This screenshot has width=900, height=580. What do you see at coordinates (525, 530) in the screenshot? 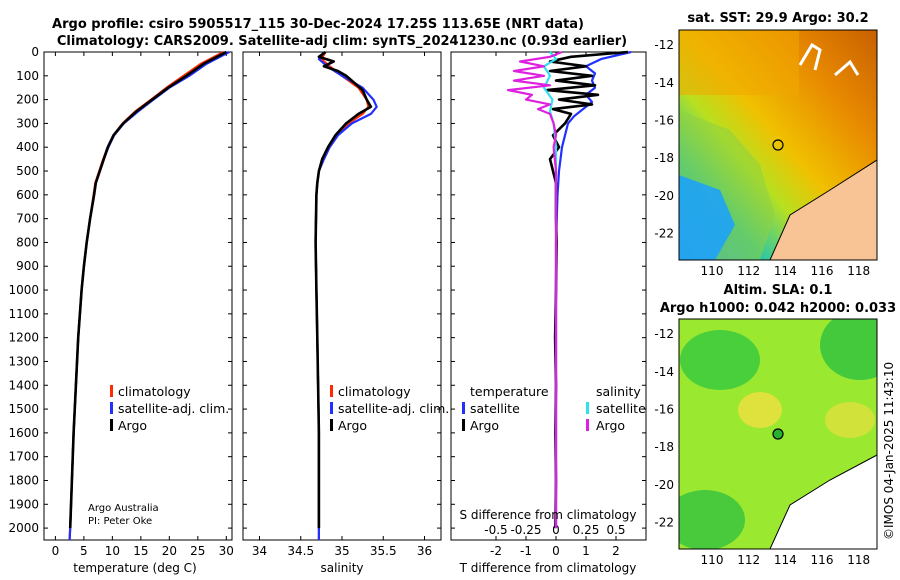
I see `s-xtick-label: -0.25` at bounding box center [525, 530].